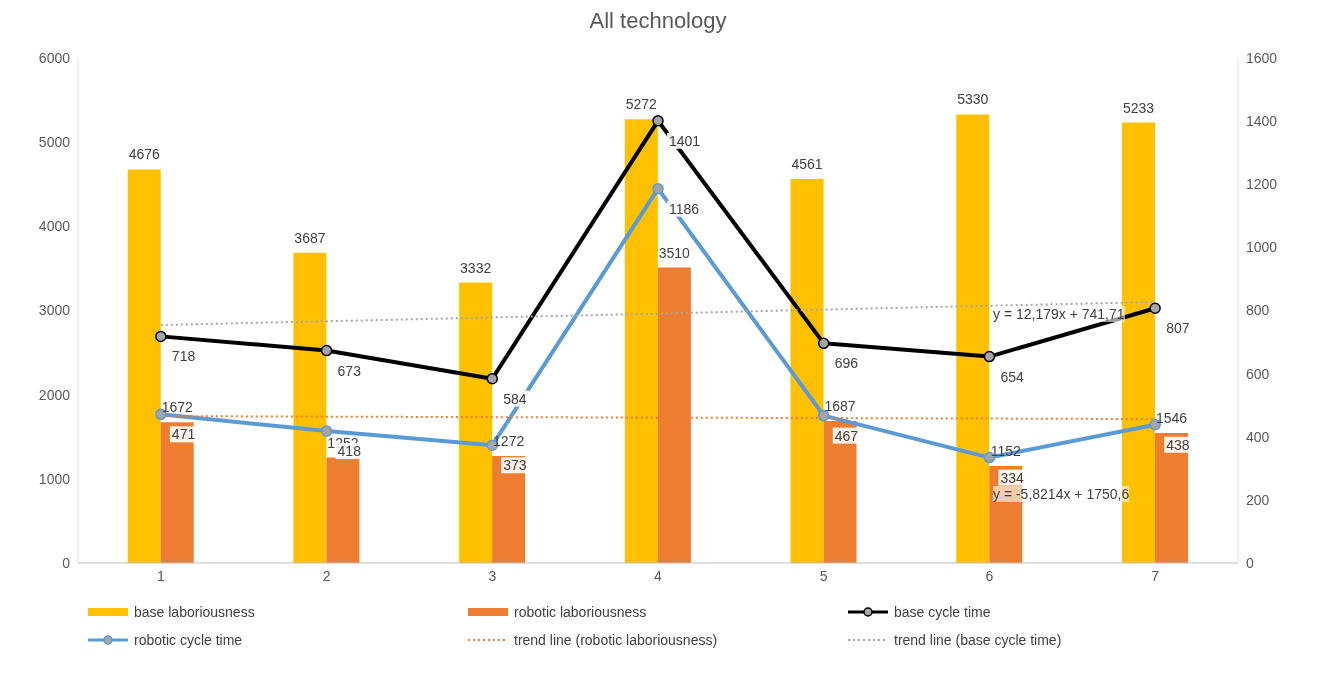  What do you see at coordinates (310, 237) in the screenshot?
I see `data-label: 3687` at bounding box center [310, 237].